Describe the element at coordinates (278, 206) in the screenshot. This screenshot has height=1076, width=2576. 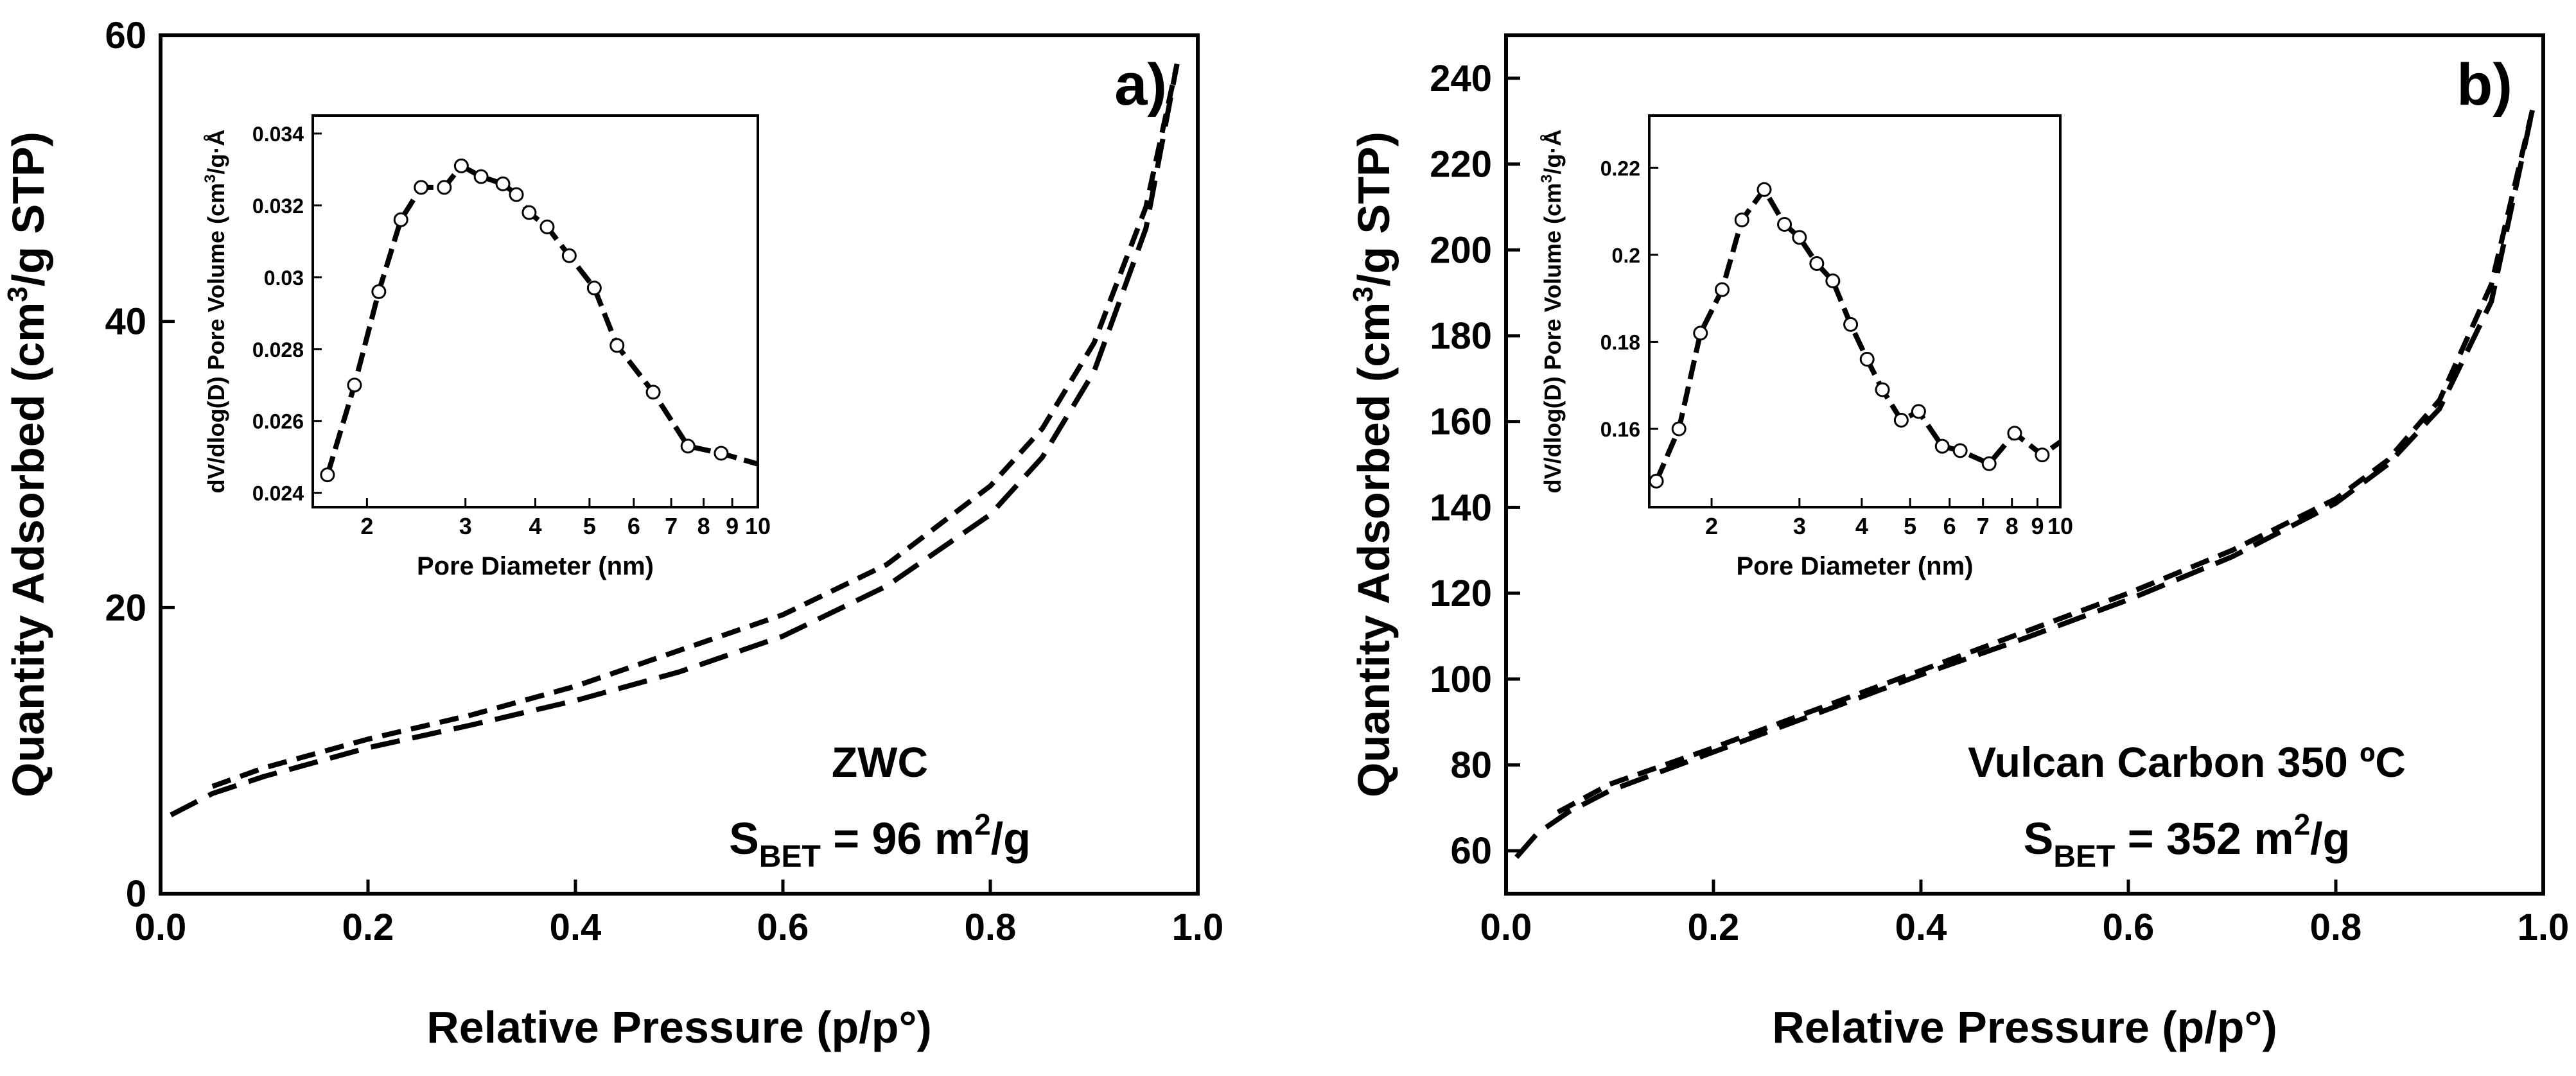
I see `inset-y-tick-label: 0.032` at that location.